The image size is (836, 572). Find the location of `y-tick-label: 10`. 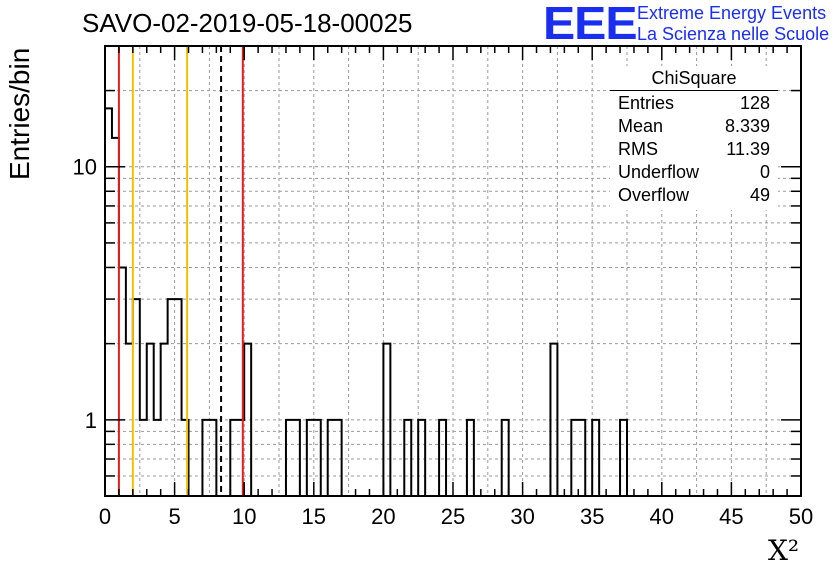

y-tick-label: 10 is located at coordinates (85, 167).